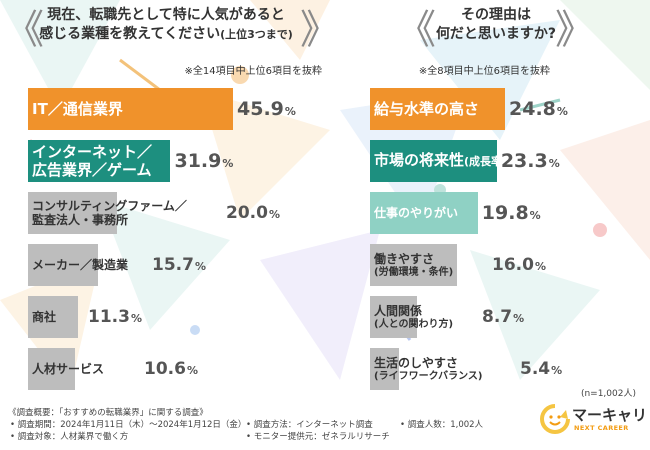  I want to click on bar-label-line1: 給与水準の高さ, so click(427, 108).